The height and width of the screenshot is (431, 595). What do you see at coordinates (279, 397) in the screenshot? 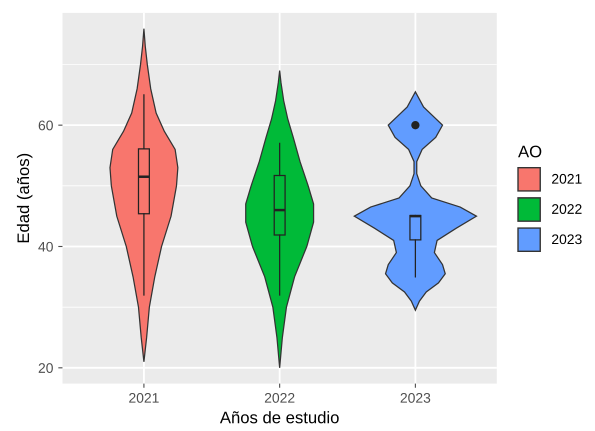
I see `x-tick-label: 2022` at bounding box center [279, 397].